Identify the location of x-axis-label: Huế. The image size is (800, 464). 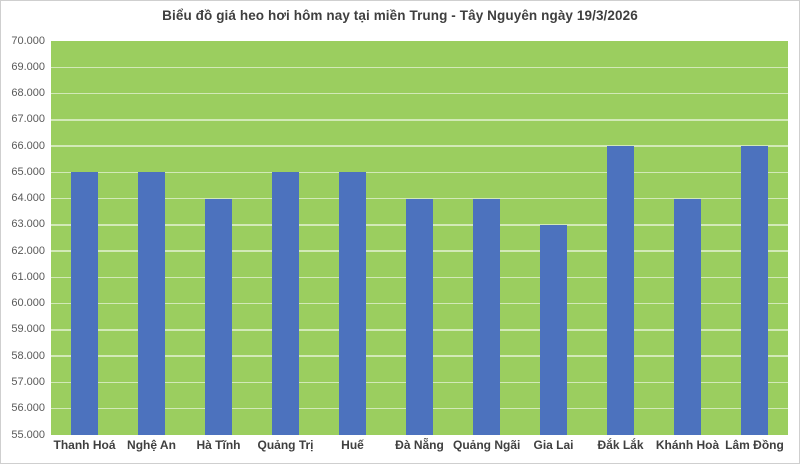
(352, 445).